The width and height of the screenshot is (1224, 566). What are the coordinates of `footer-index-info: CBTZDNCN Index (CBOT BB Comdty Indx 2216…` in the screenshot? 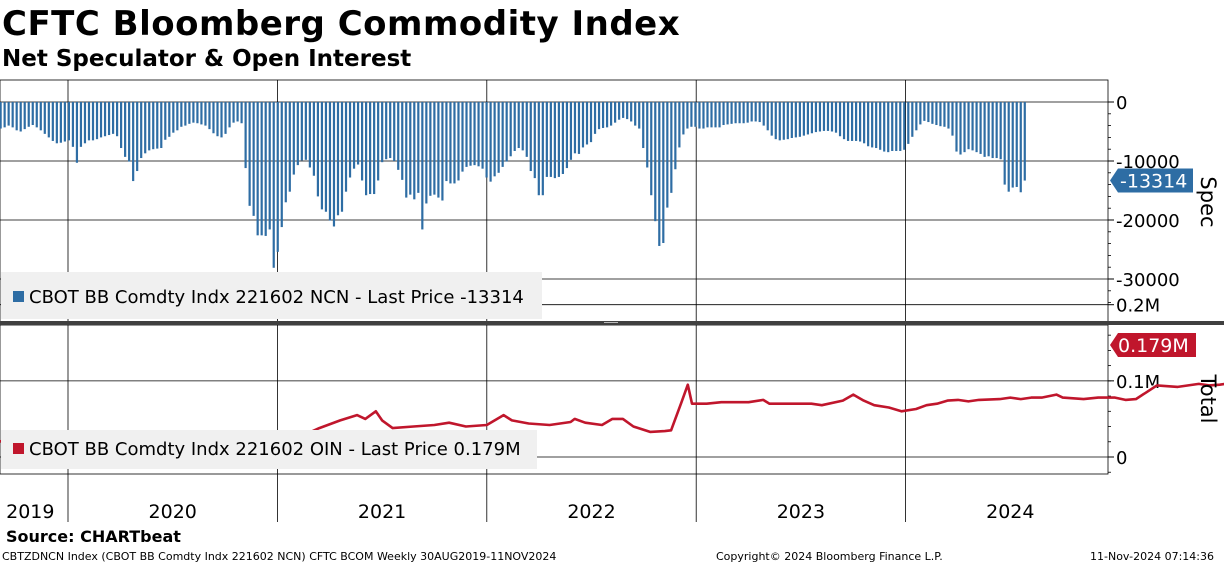 It's located at (279, 556).